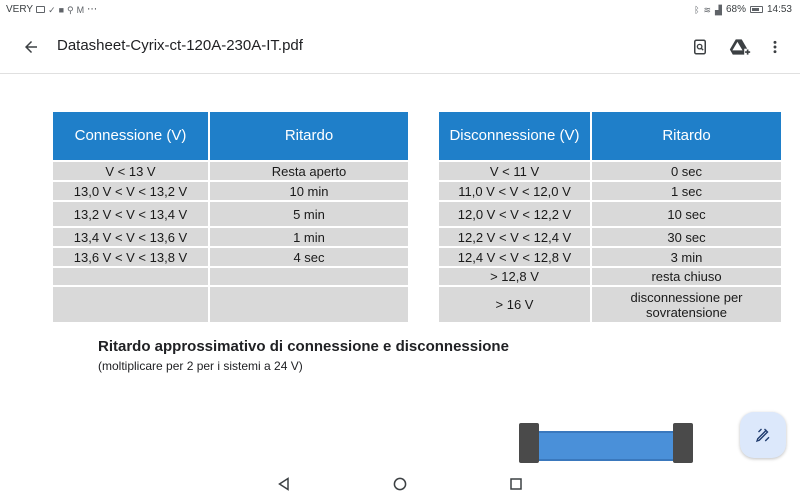 The width and height of the screenshot is (800, 500). I want to click on table-row: > 12,8 V resta chiuso, so click(610, 276).